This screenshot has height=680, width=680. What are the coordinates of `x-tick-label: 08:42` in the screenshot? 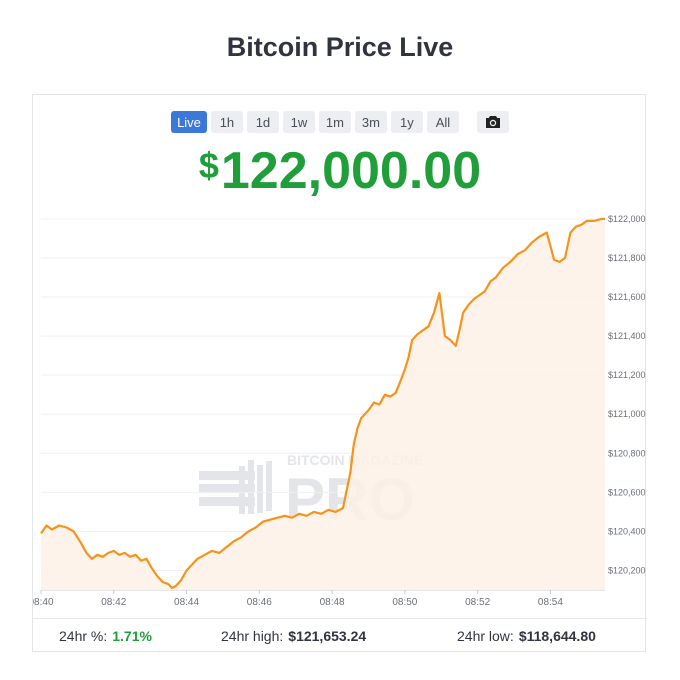 It's located at (113, 602).